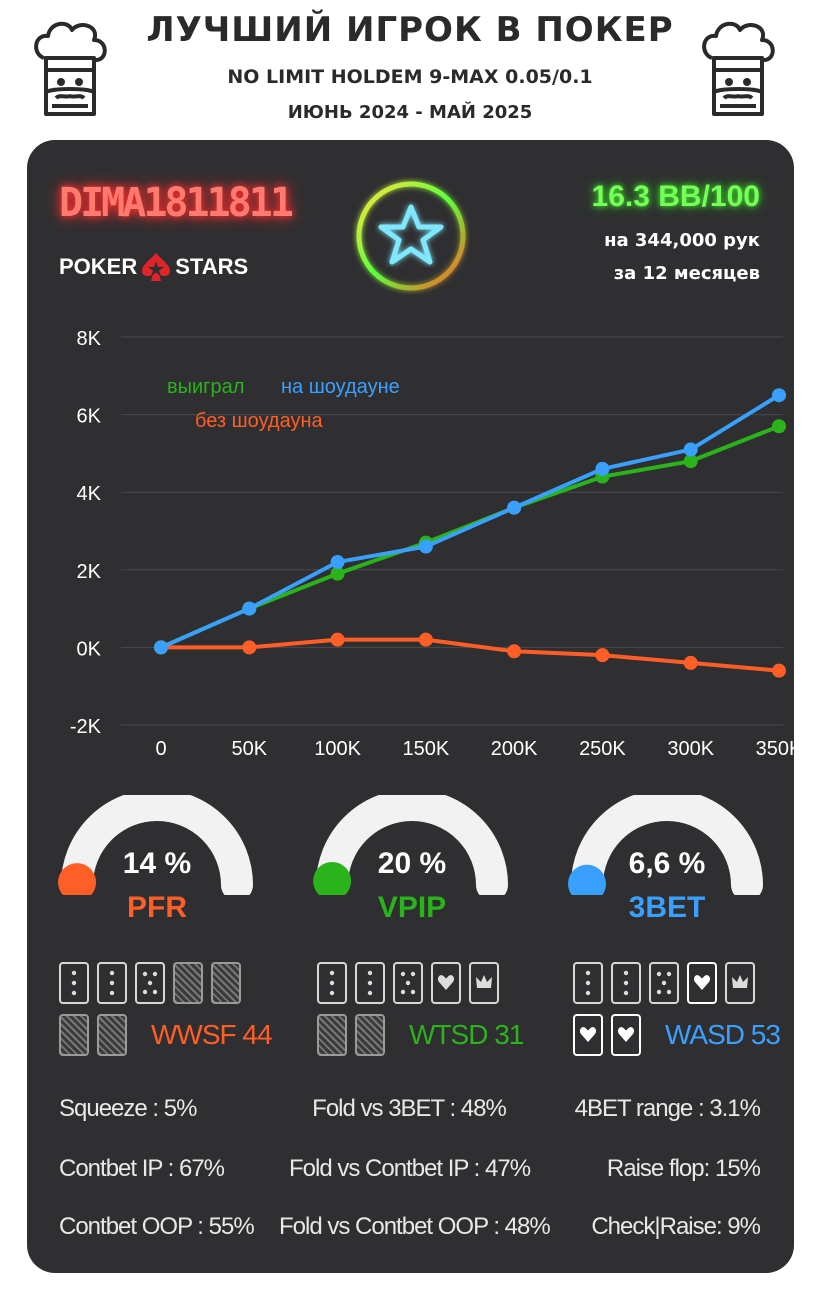 The height and width of the screenshot is (1300, 820). Describe the element at coordinates (466, 1034) in the screenshot. I see `wtsd-label: WTSD 31` at that location.